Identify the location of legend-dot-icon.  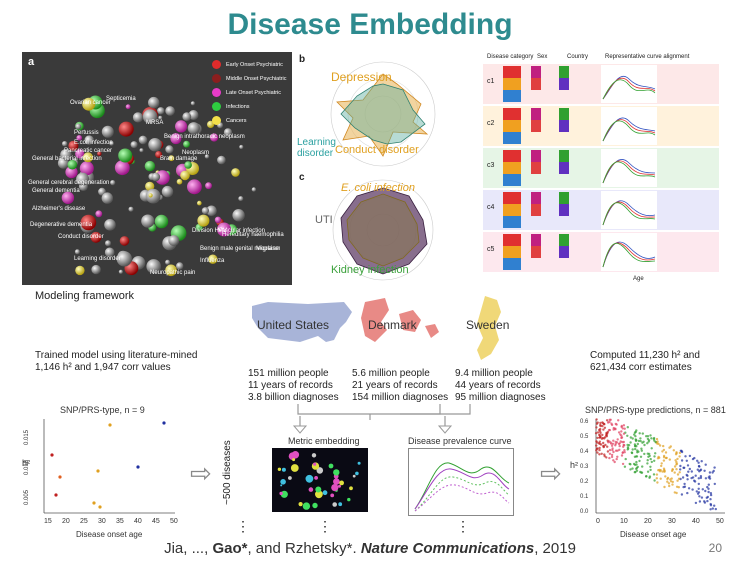
(216, 120).